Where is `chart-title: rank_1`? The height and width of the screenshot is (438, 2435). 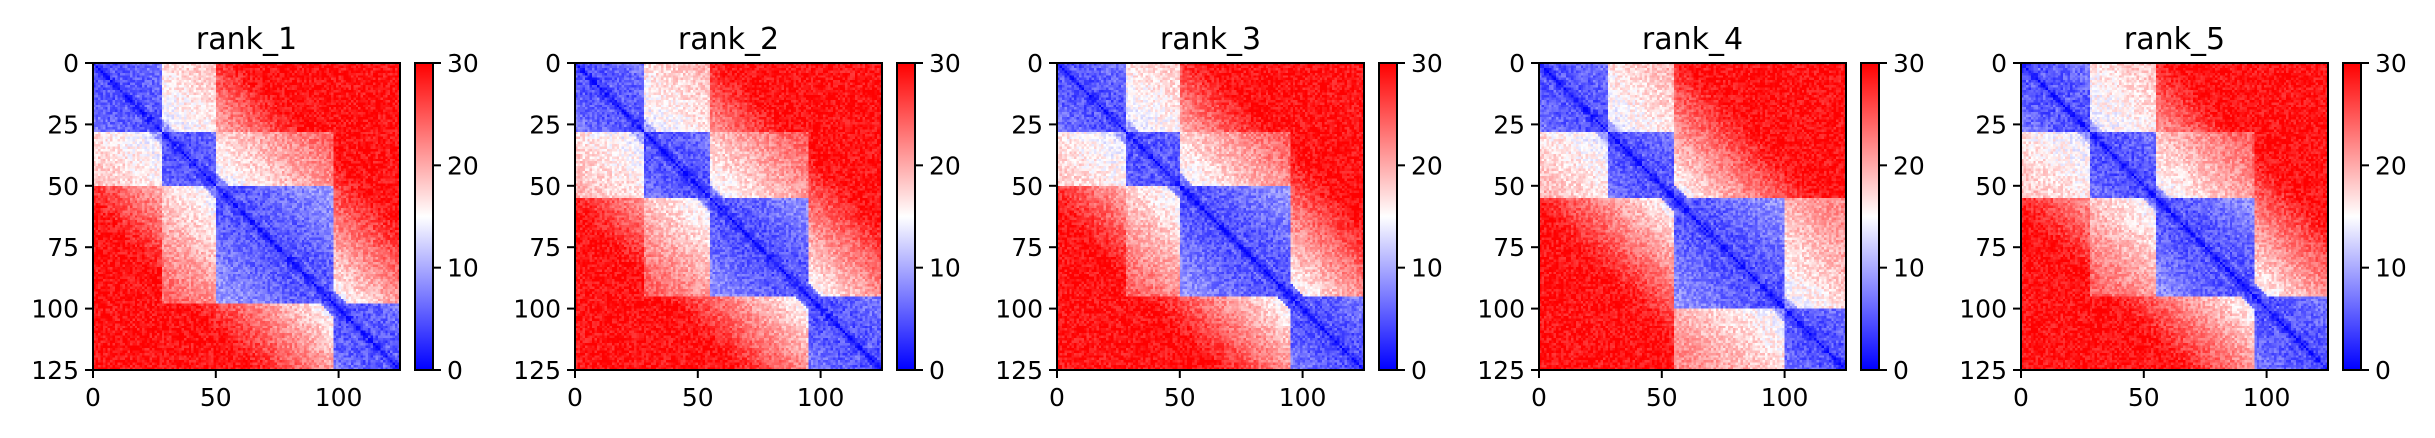 chart-title: rank_1 is located at coordinates (246, 39).